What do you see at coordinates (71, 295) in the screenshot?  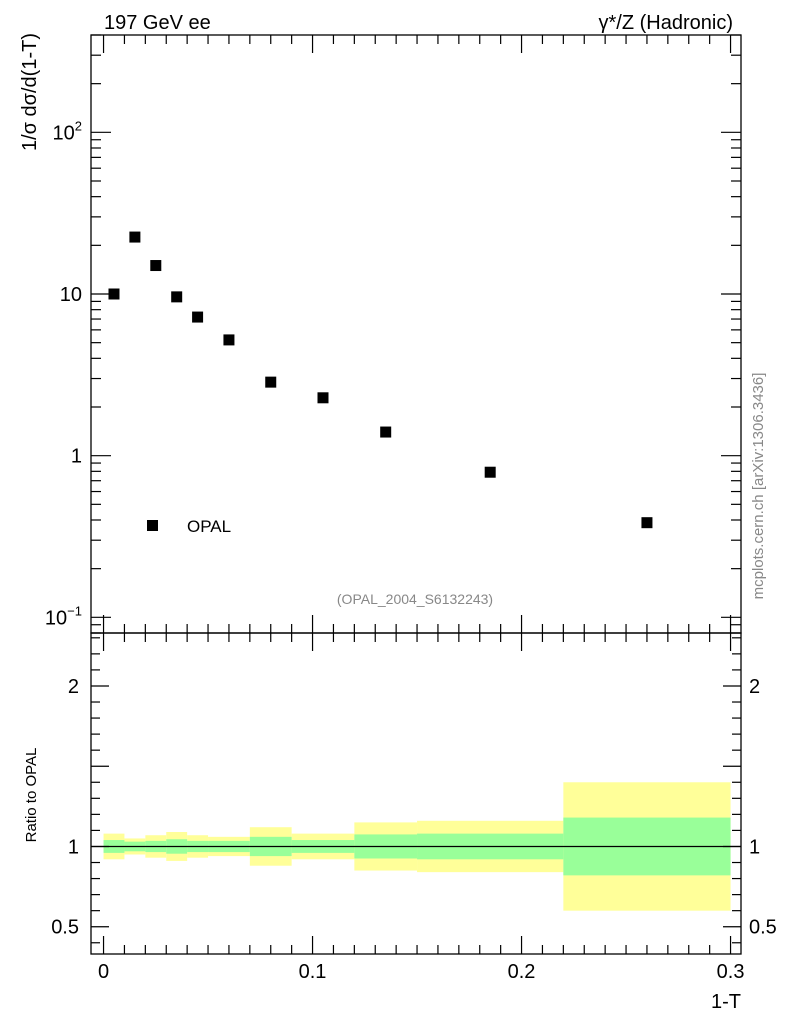 I see `main-y-tick-label: 10` at bounding box center [71, 295].